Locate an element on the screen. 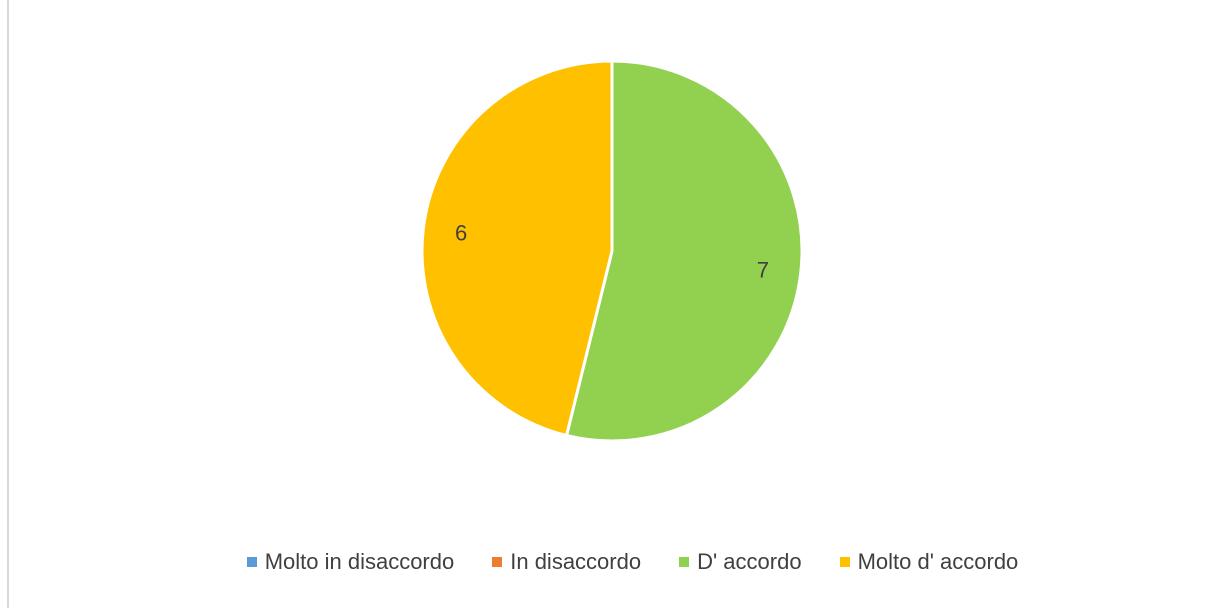  pie-slice-molto-d-accordo is located at coordinates (517, 248).